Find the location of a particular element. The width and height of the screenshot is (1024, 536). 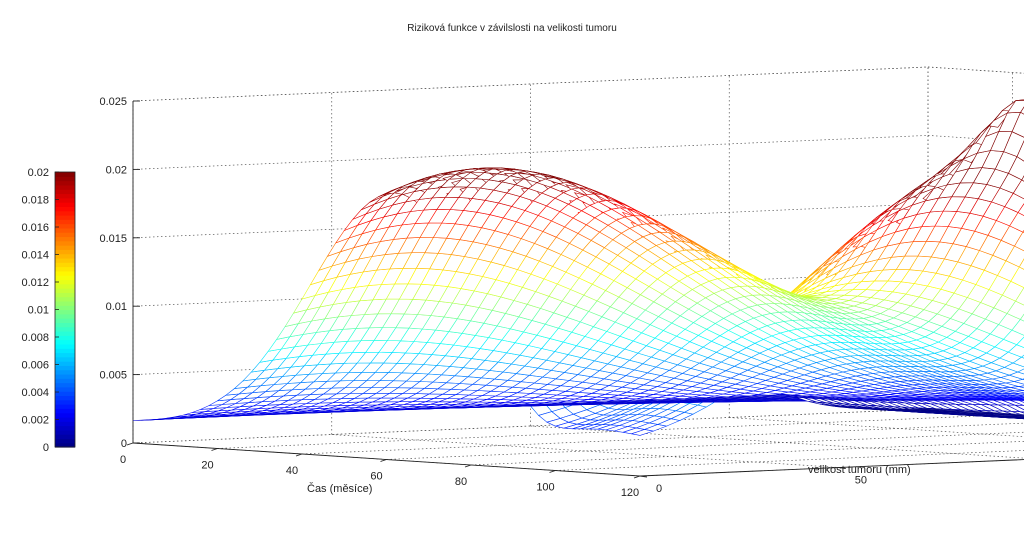

z-tick-label: 0 is located at coordinates (124, 444).